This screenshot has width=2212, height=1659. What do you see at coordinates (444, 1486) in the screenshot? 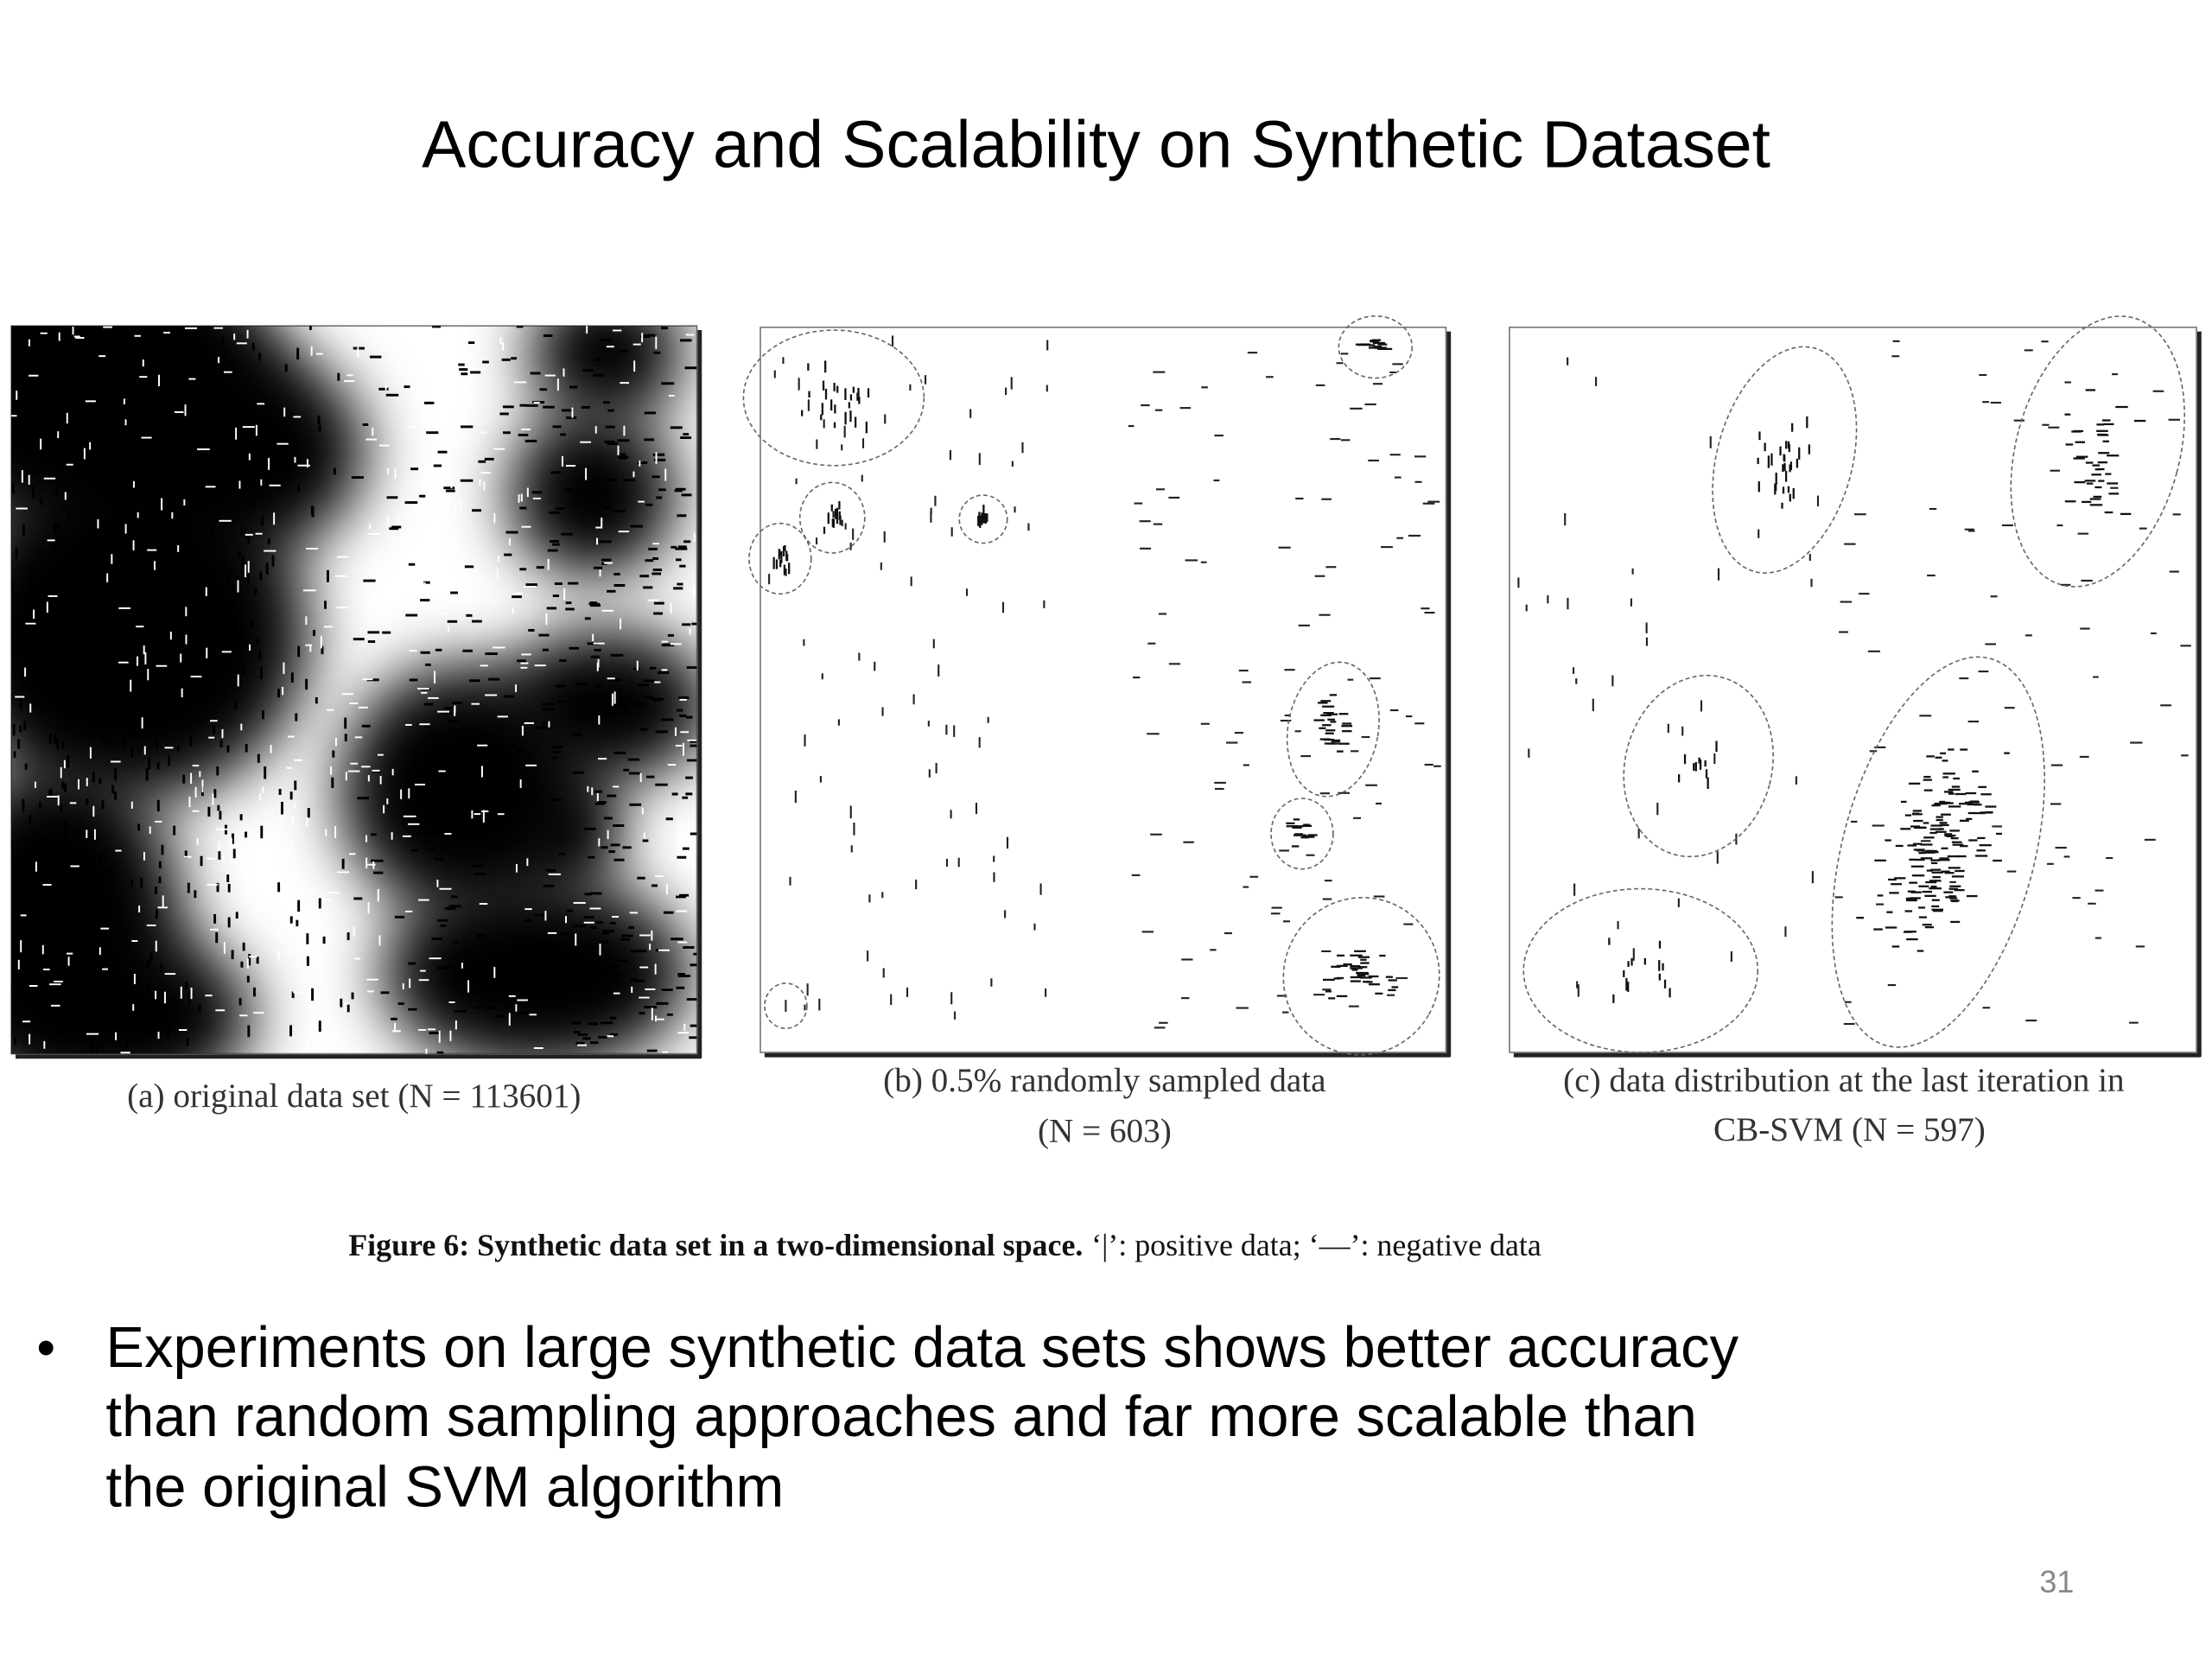
I see `bullet-line: the original SVM algorithm` at bounding box center [444, 1486].